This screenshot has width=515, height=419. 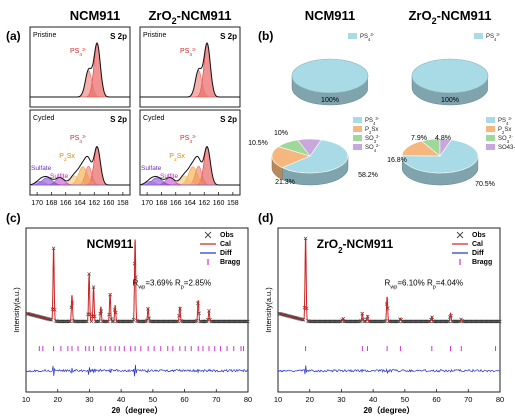 What do you see at coordinates (258, 143) in the screenshot?
I see `pie-value-label: 10.5%` at bounding box center [258, 143].